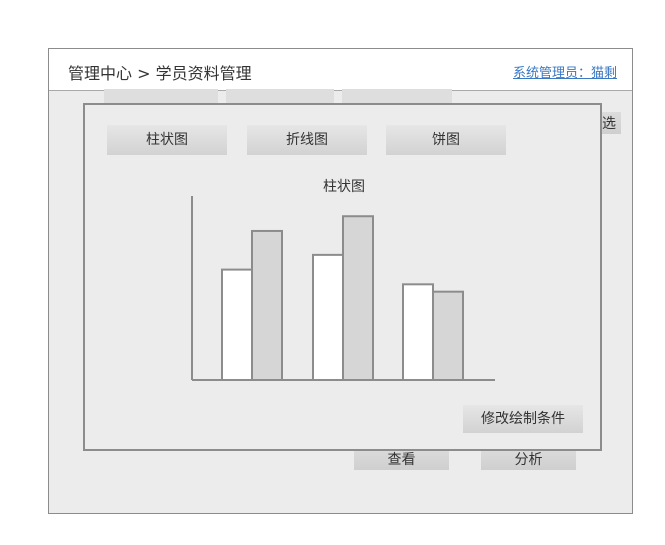  I want to click on breadcrumb: 管理中心 > 学员资料管理, so click(160, 73).